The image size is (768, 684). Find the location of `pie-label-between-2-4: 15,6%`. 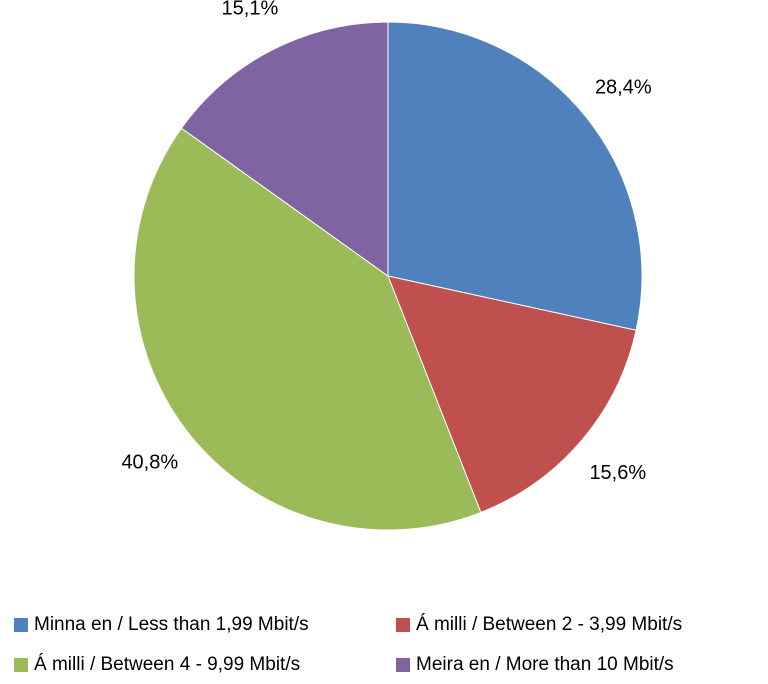

pie-label-between-2-4: 15,6% is located at coordinates (617, 473).